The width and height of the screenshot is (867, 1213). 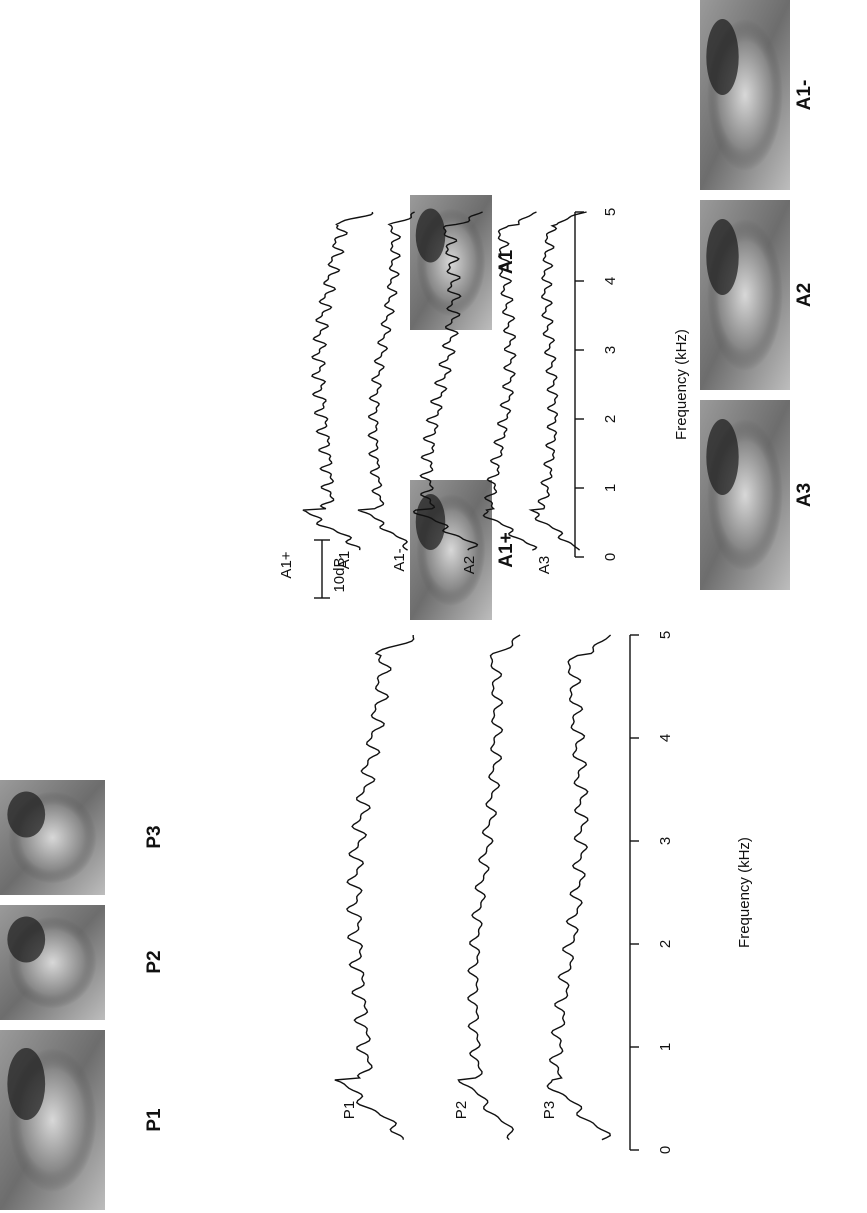 I want to click on photo-label: A1-, so click(x=804, y=95).